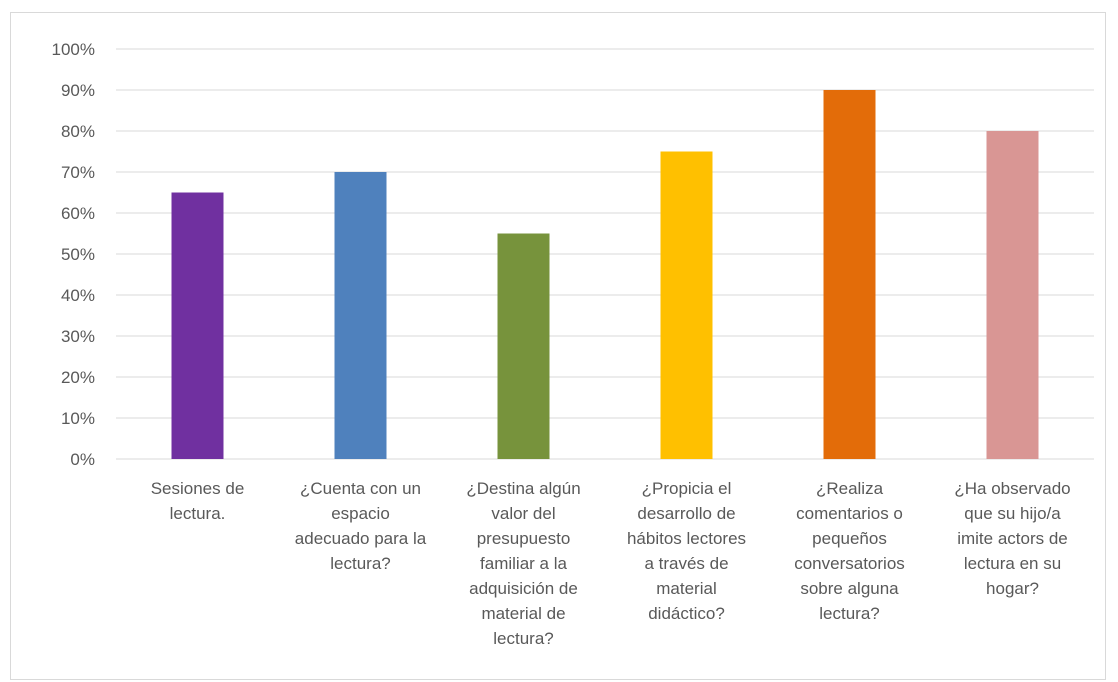 The width and height of the screenshot is (1118, 682). What do you see at coordinates (78, 418) in the screenshot?
I see `y-tick-label: 10%` at bounding box center [78, 418].